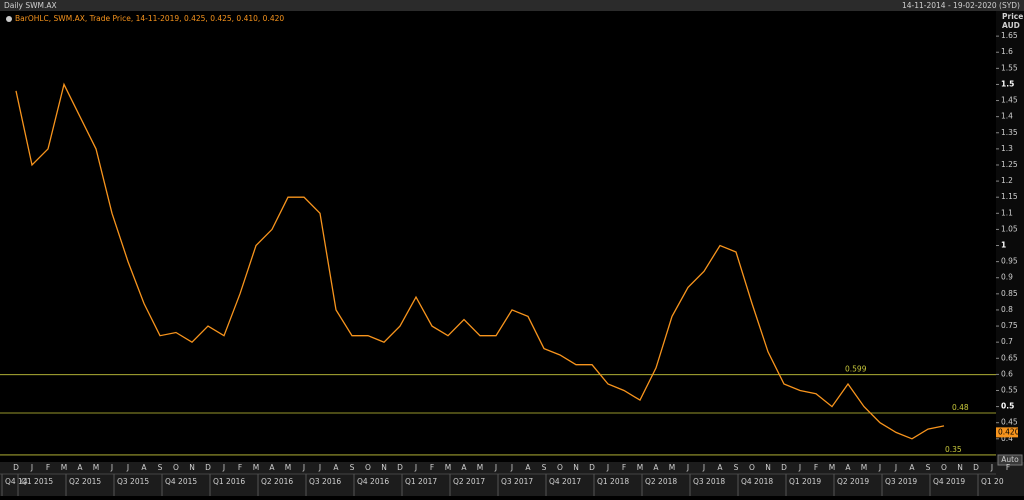 This screenshot has height=500, width=1024. Describe the element at coordinates (1009, 35) in the screenshot. I see `y-tick-label: 1.65` at that location.